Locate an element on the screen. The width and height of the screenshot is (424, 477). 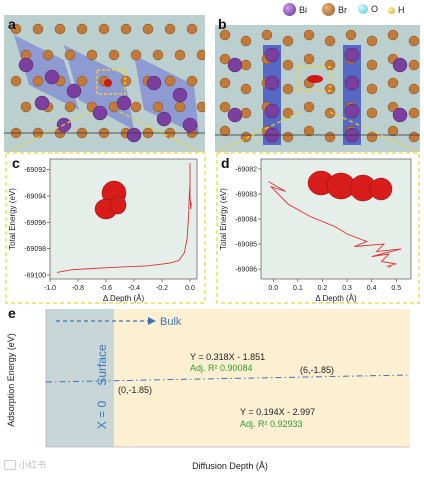
plot-area is located at coordinates (123, 219).